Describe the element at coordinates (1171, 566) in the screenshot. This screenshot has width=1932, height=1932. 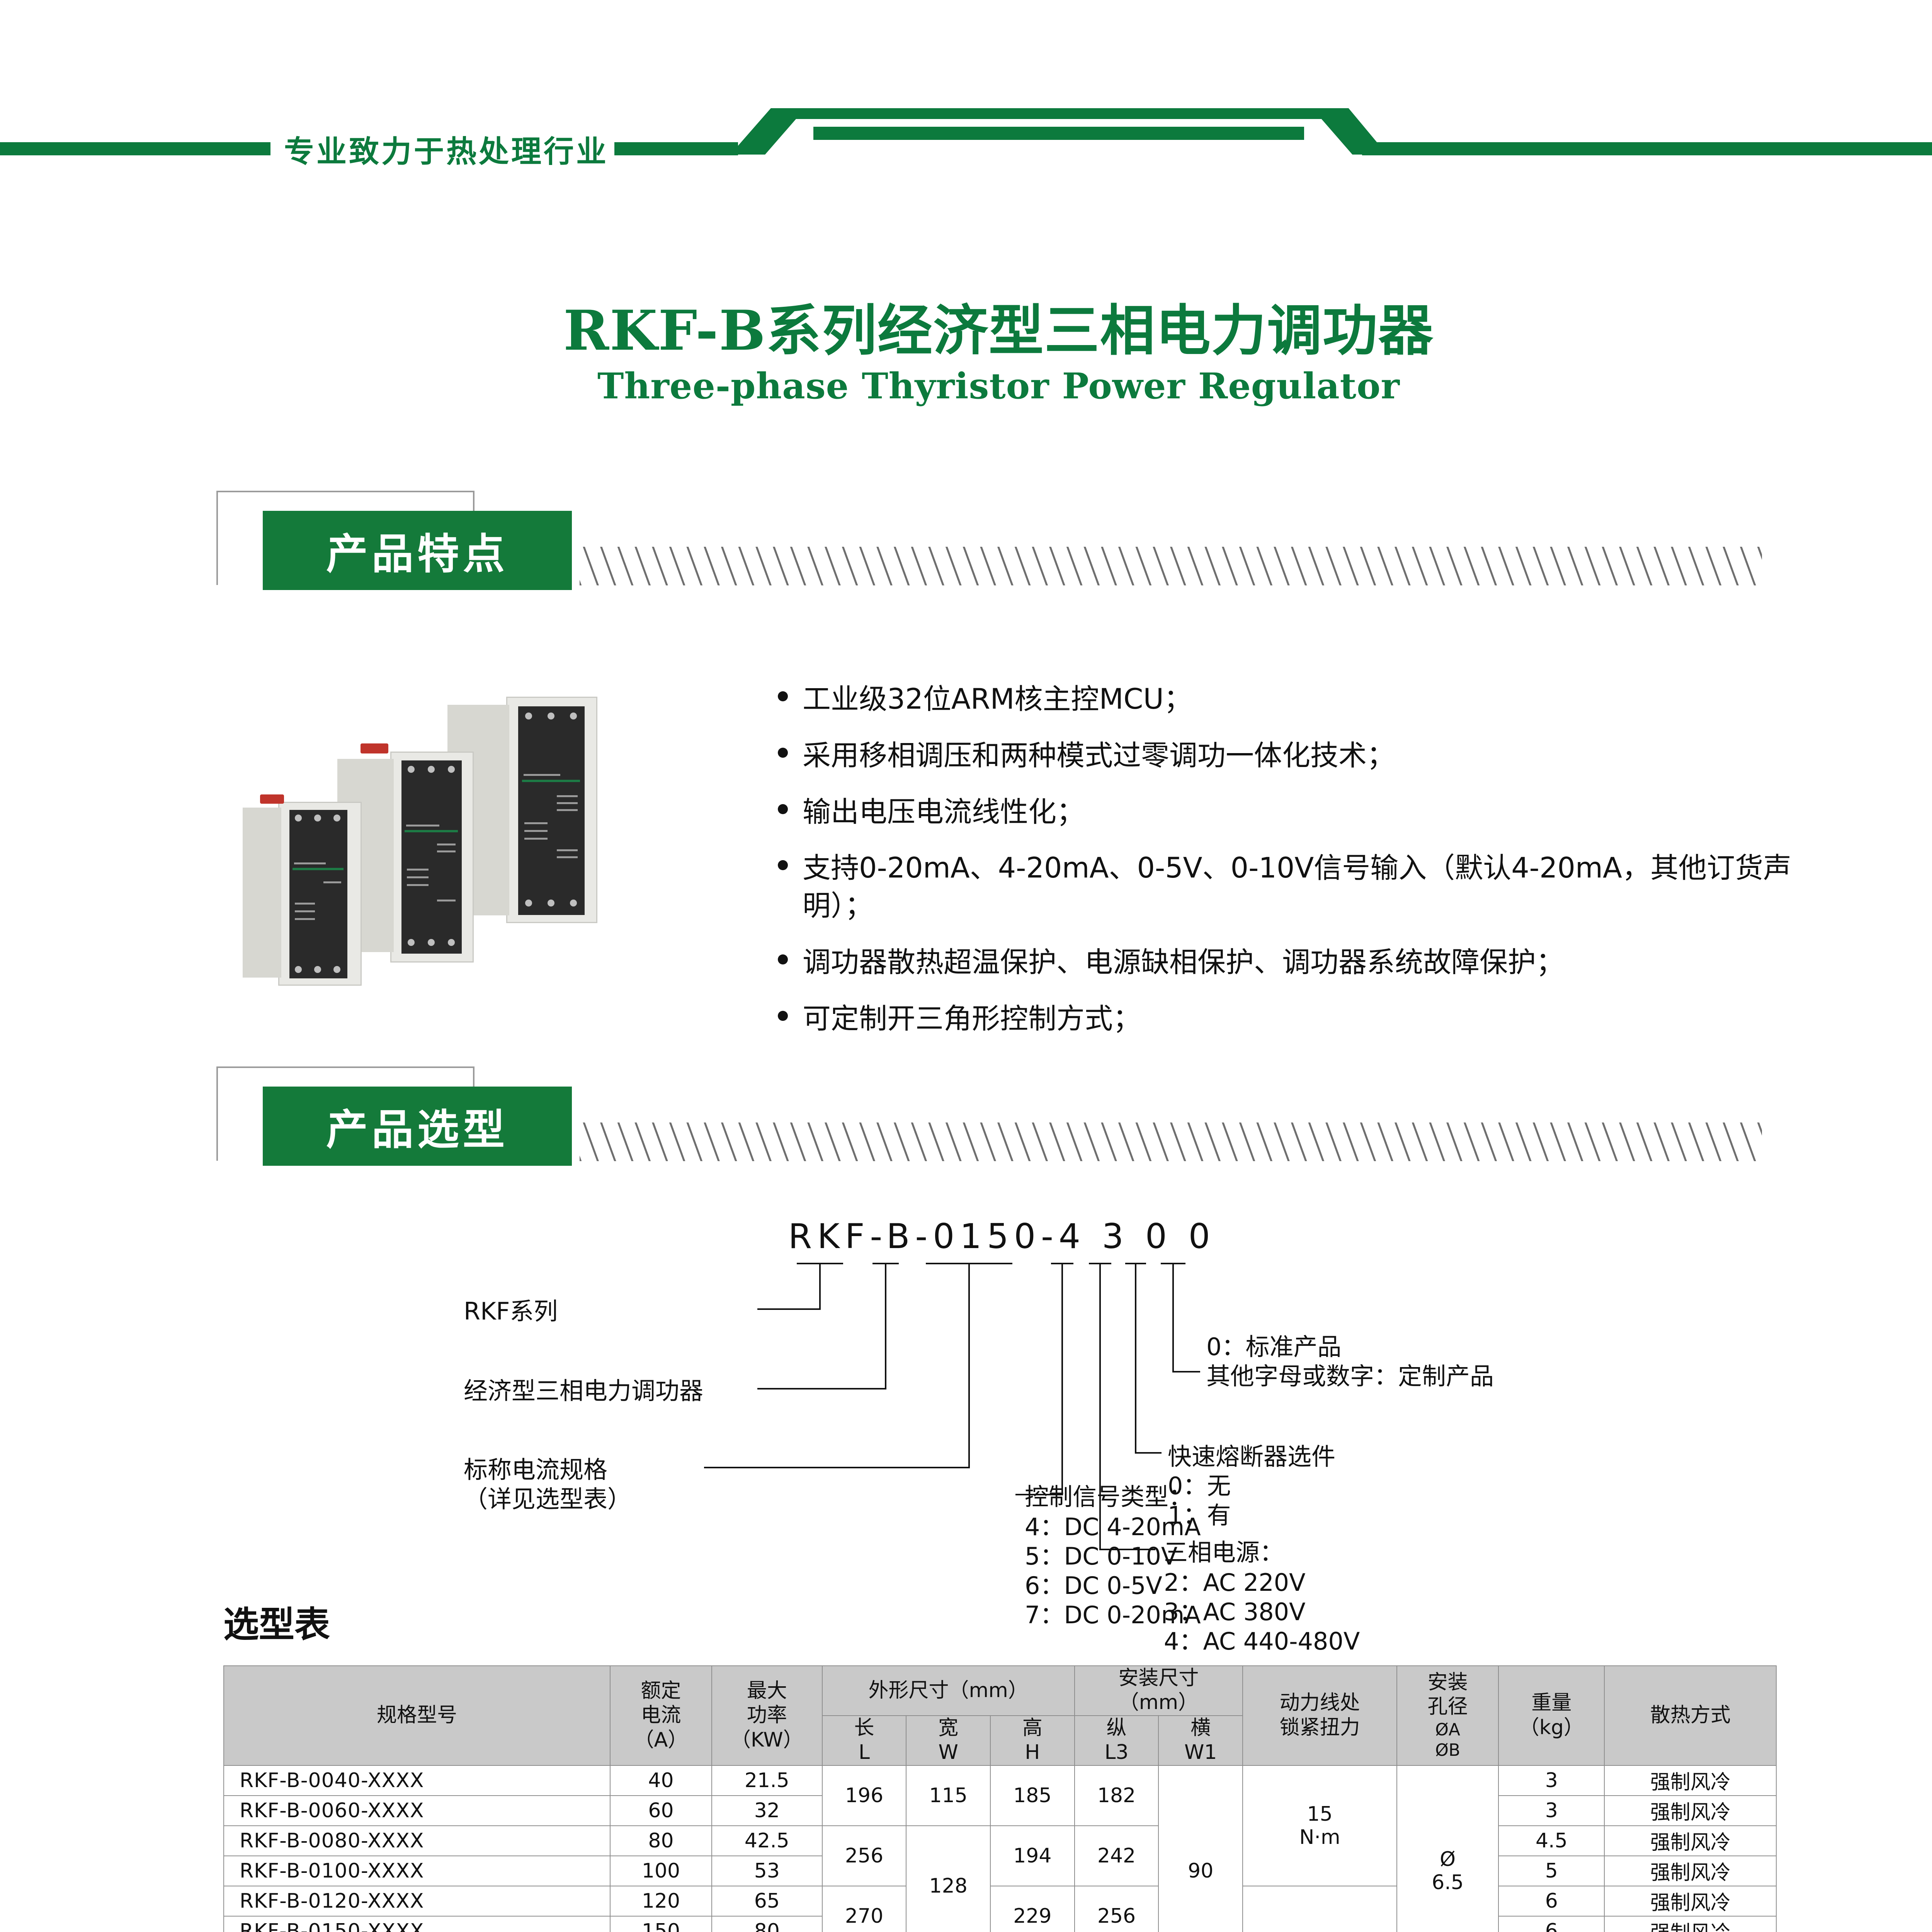
I see `hatch-decoration-features` at that location.